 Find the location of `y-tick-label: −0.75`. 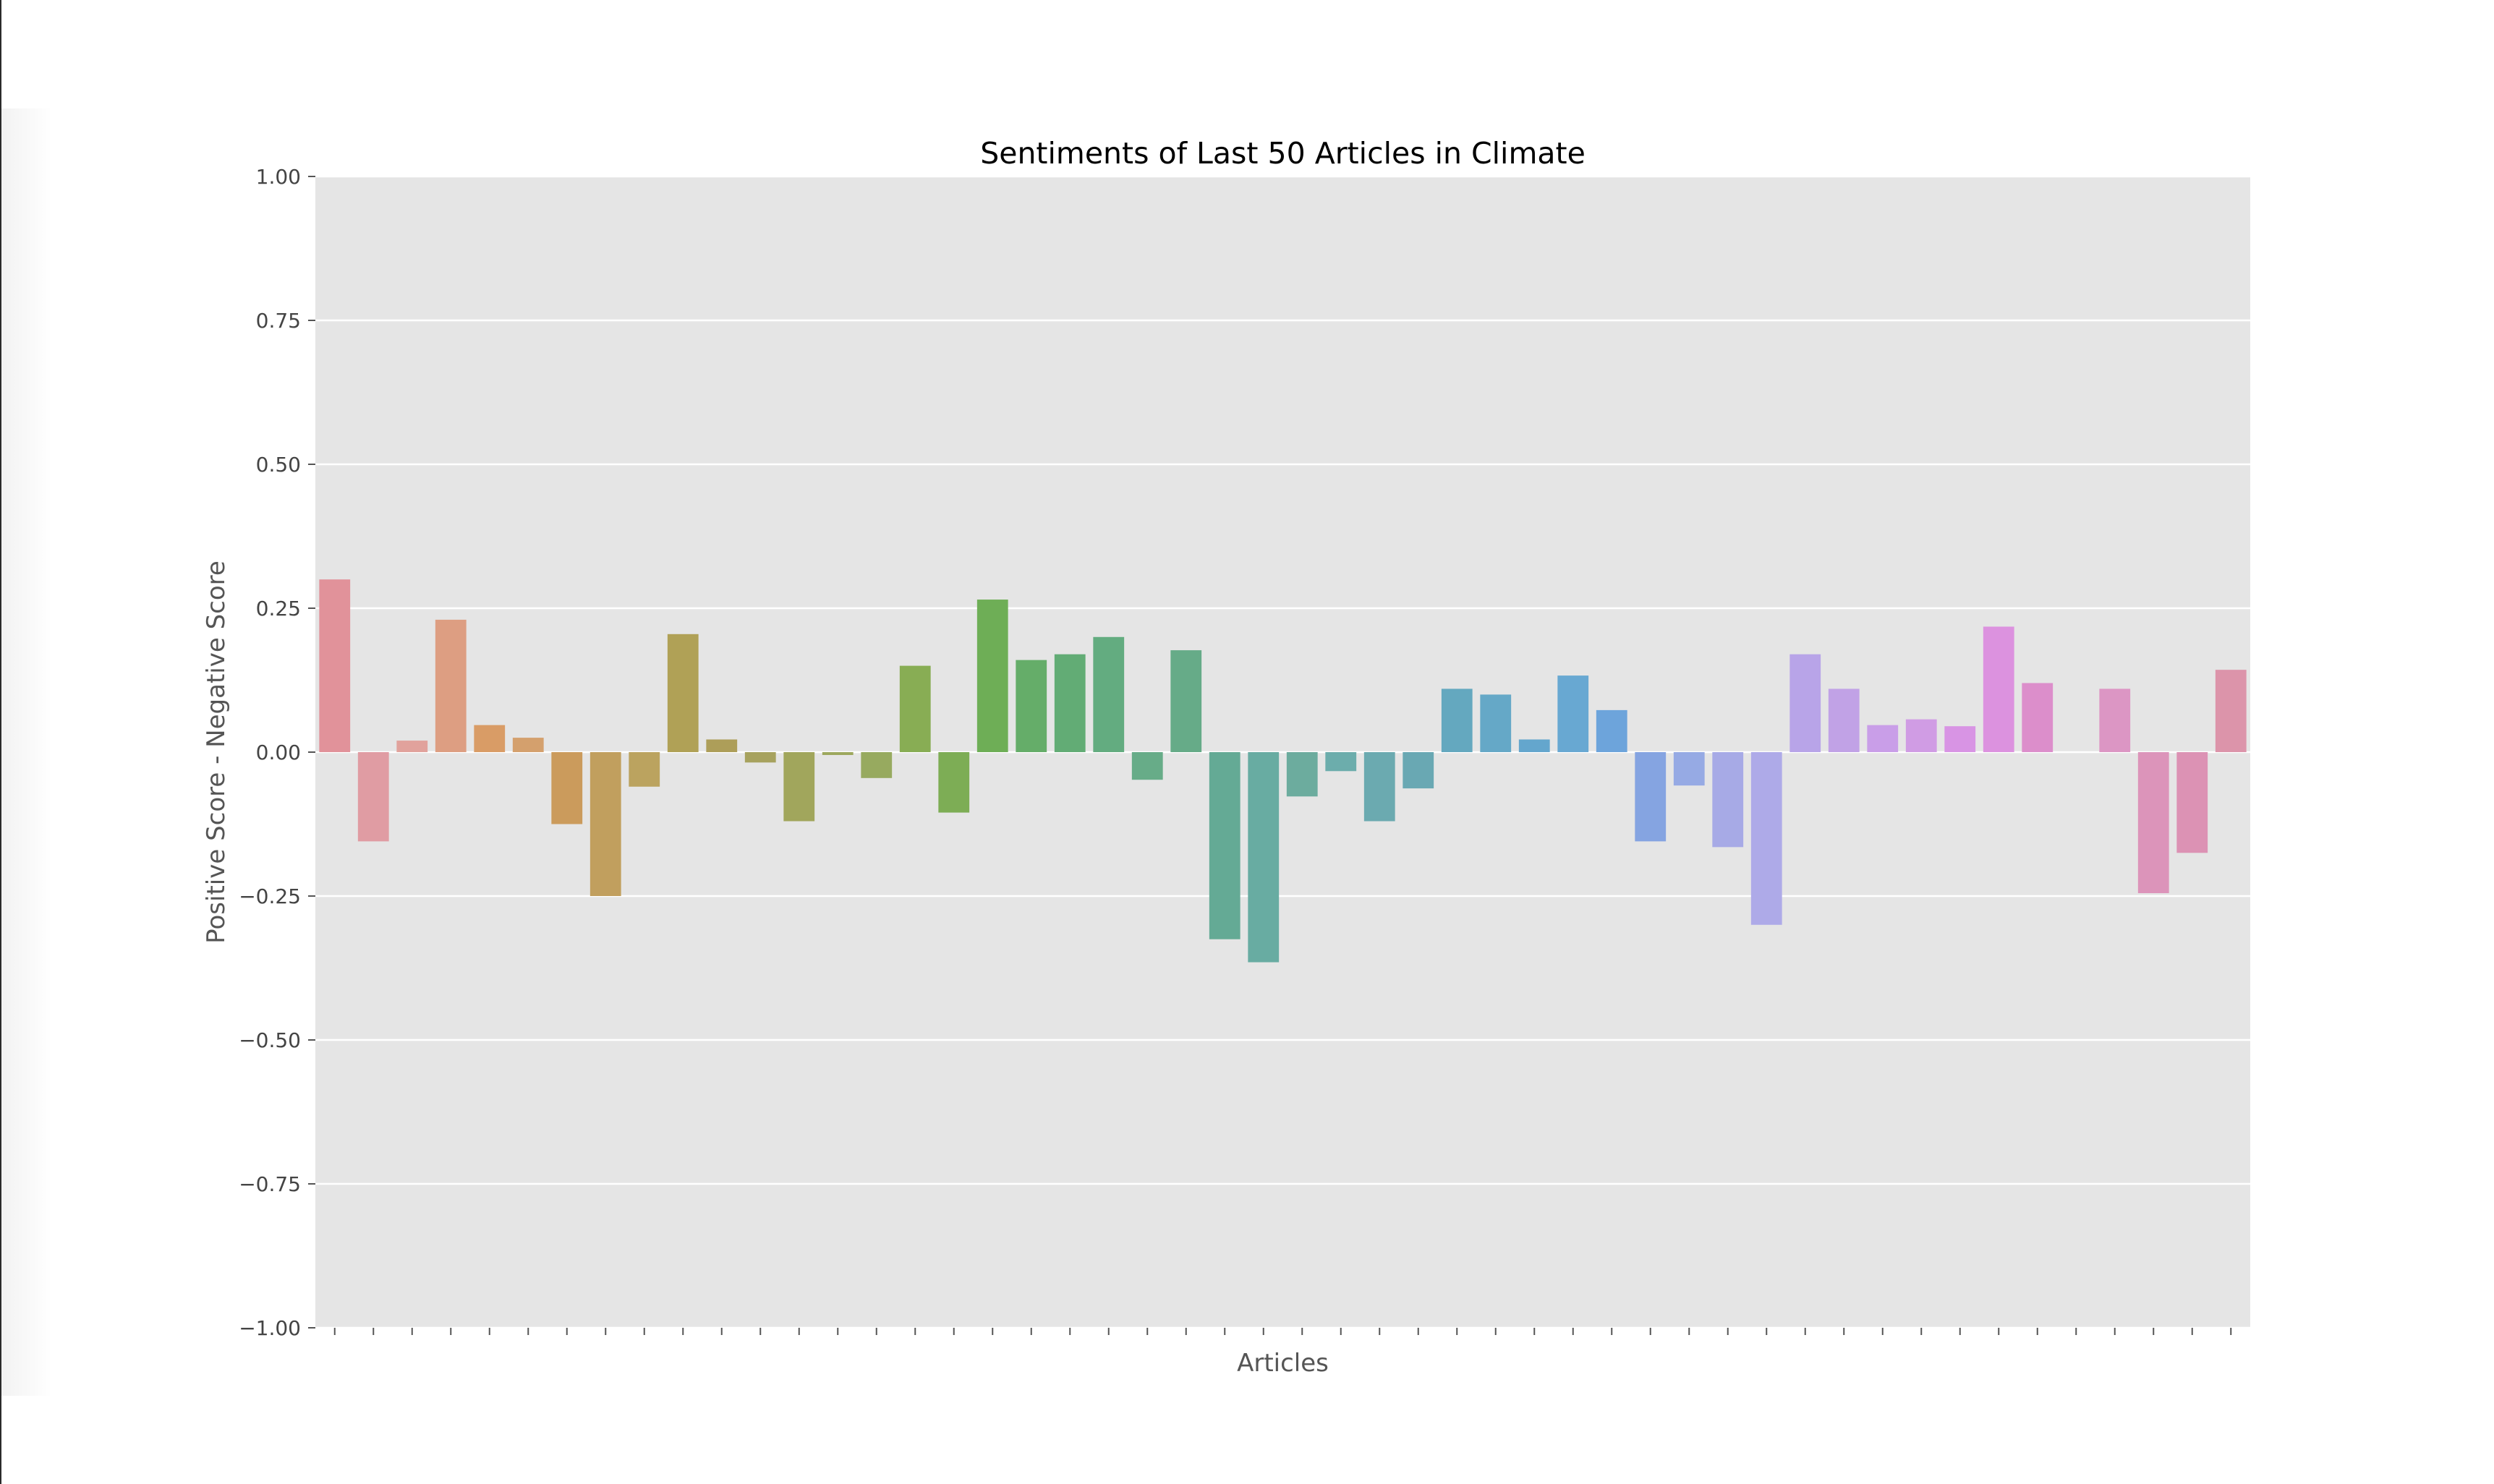

y-tick-label: −0.75 is located at coordinates (270, 1184).